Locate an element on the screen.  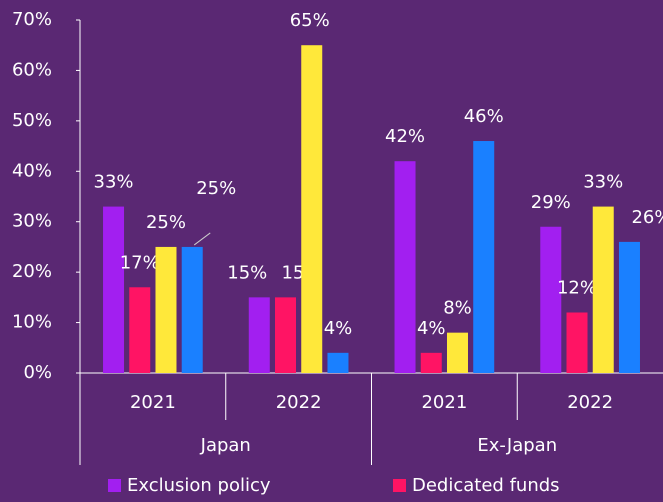
category-group-label: Ex-Japan is located at coordinates (517, 445).